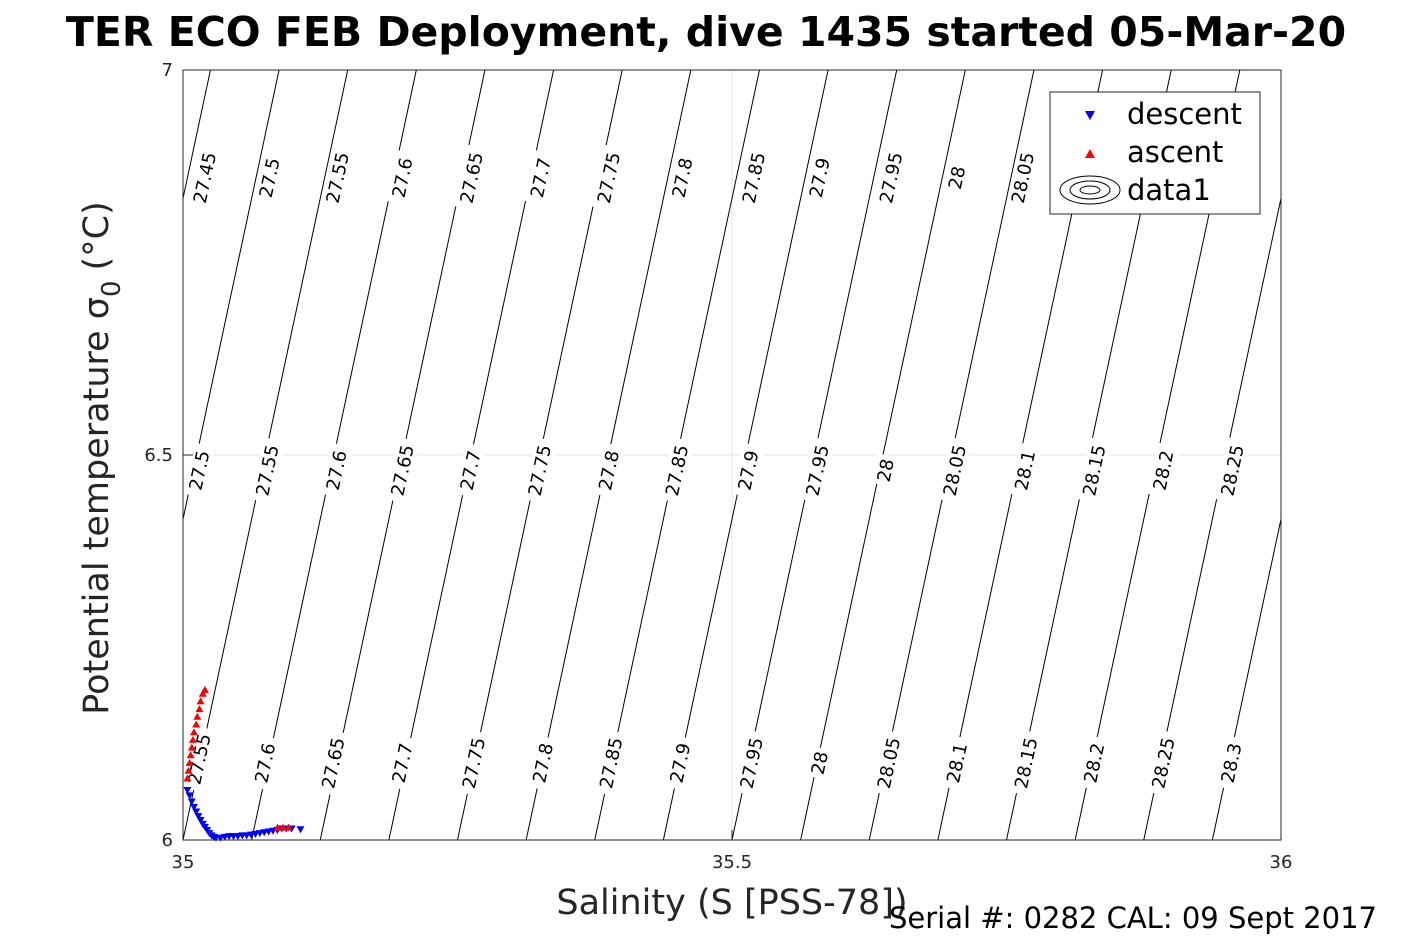 This screenshot has width=1417, height=945. Describe the element at coordinates (158, 455) in the screenshot. I see `y-tick-label: 6.5` at that location.